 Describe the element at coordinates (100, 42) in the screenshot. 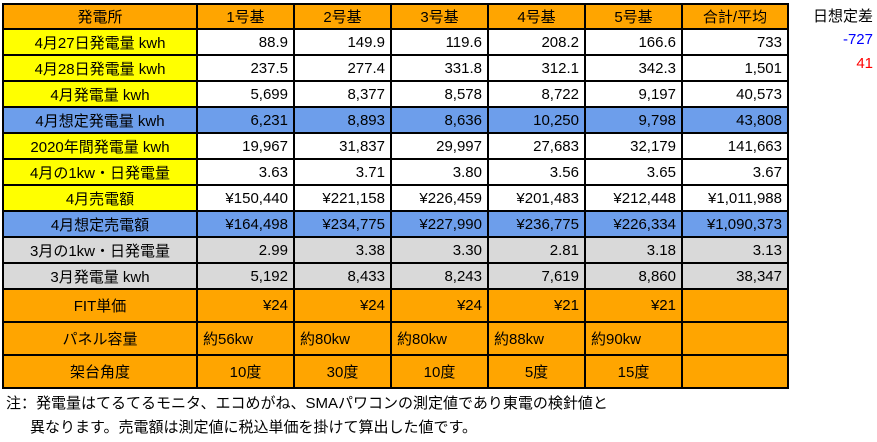

I see `row-label: 4月27日発電量 kwh` at that location.